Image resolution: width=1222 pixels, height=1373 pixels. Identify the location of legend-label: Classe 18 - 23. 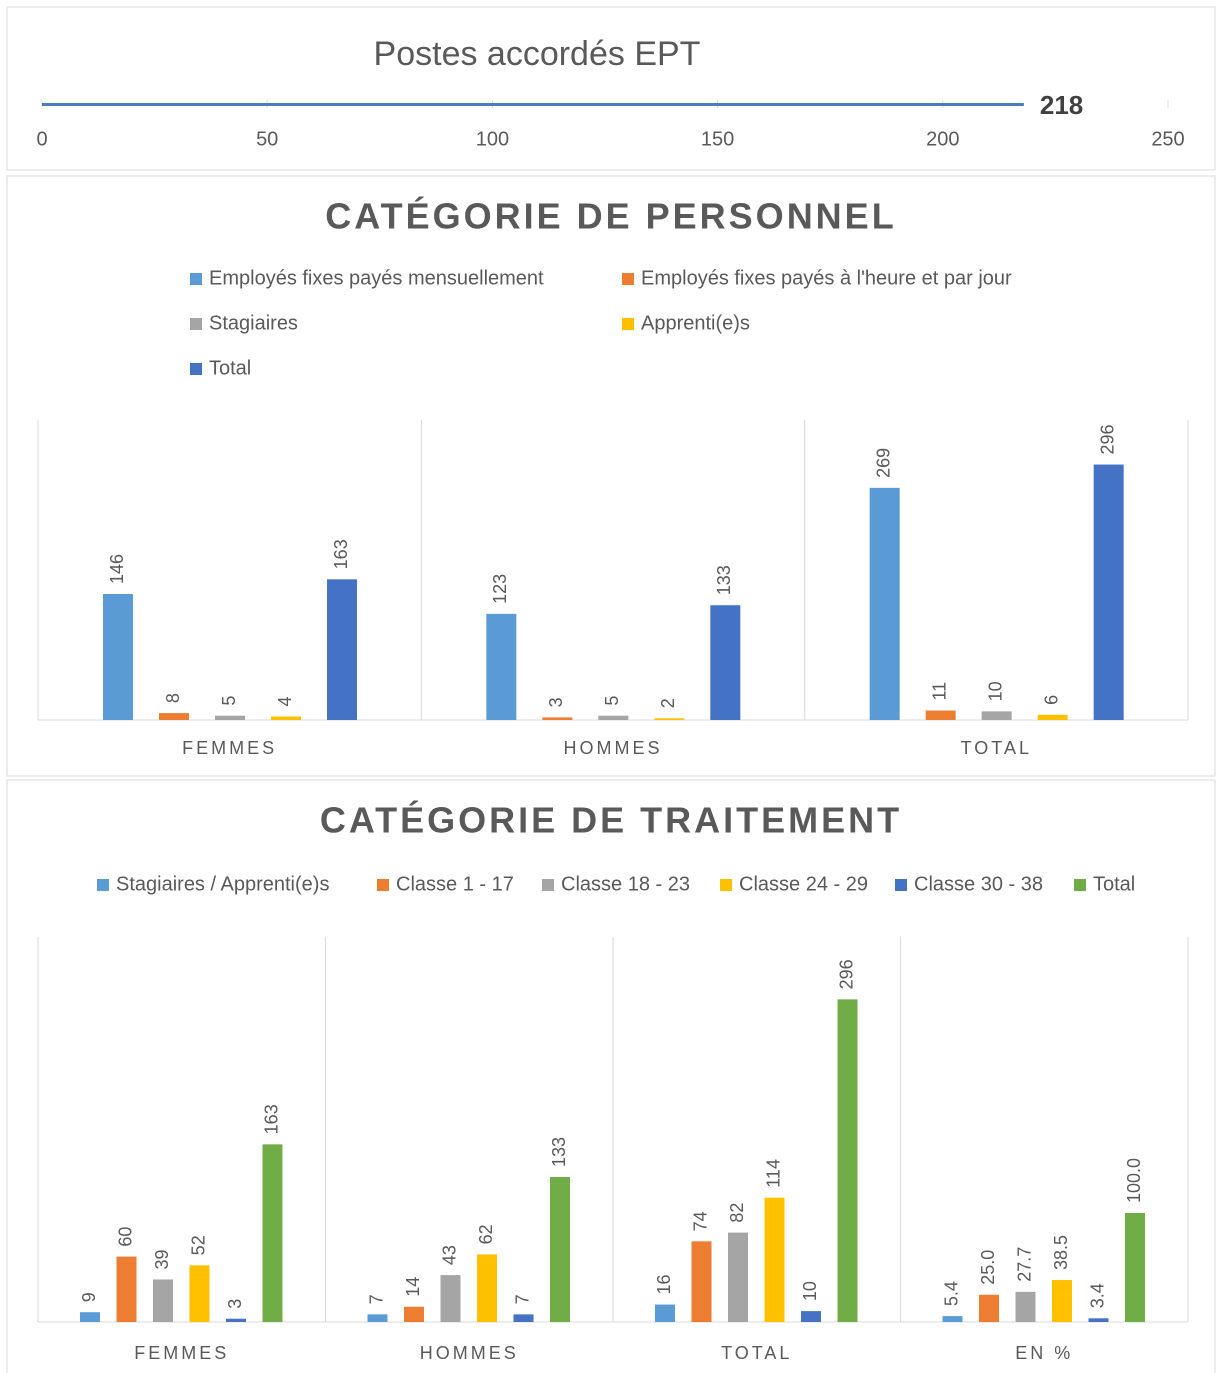
(625, 884).